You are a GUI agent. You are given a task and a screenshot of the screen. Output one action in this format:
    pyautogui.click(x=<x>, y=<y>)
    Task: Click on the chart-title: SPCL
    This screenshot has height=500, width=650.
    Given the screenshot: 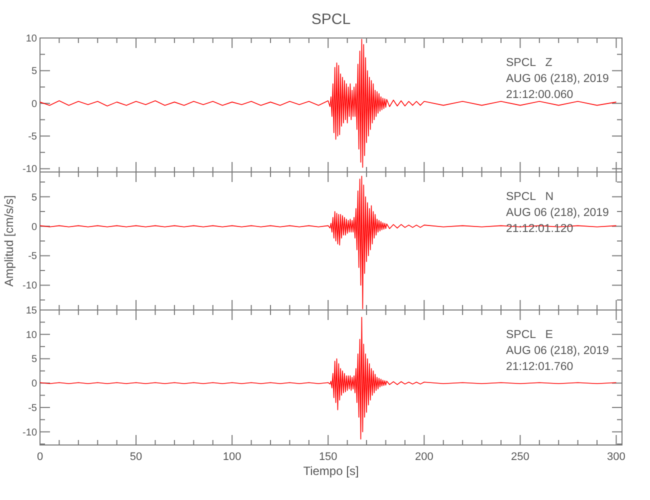 What is the action you would take?
    pyautogui.click(x=331, y=19)
    